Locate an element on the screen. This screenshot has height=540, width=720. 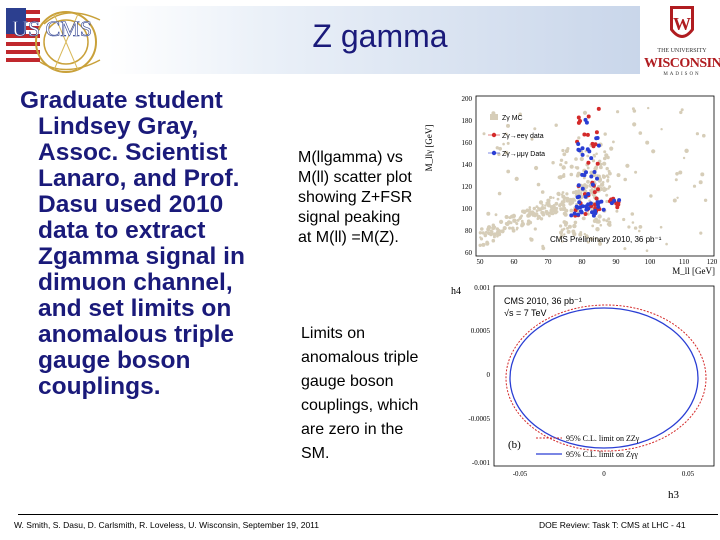
plot2-ytick: -0.0005 is located at coordinates (479, 419).